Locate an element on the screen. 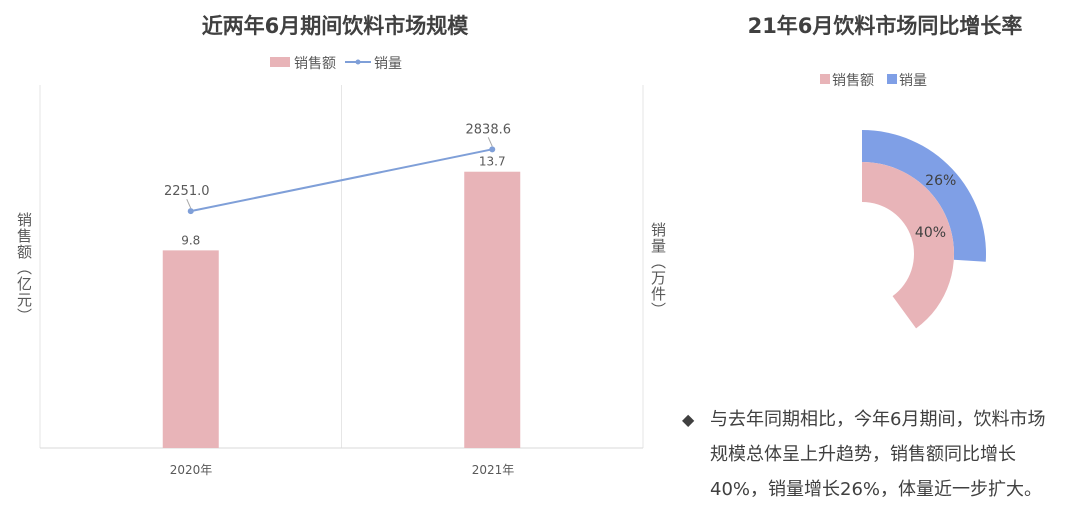 Image resolution: width=1080 pixels, height=513 pixels. legend-swatch-volume is located at coordinates (358, 62).